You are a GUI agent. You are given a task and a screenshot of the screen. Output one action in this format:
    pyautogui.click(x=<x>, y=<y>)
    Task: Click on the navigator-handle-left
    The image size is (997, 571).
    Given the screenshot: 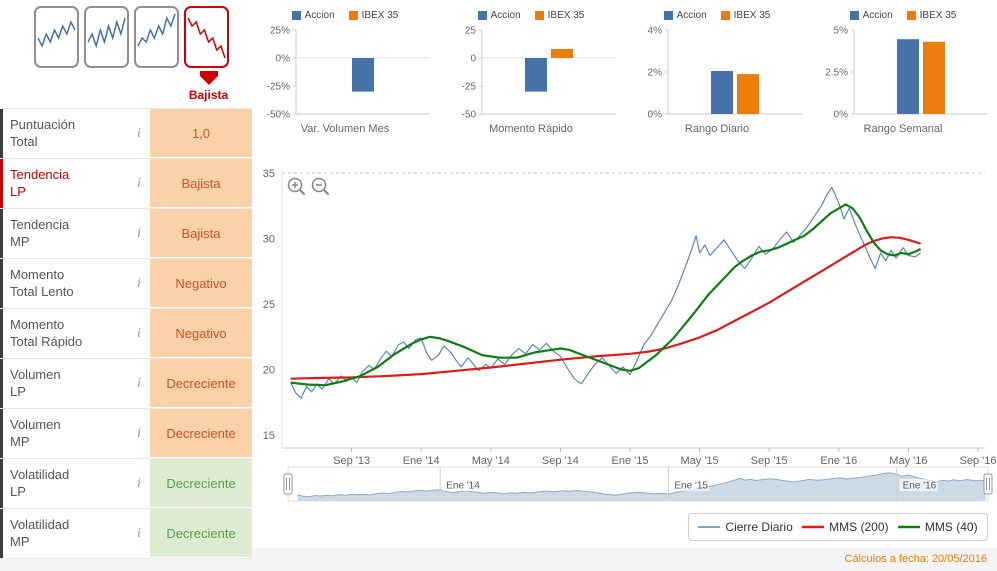 What is the action you would take?
    pyautogui.click(x=288, y=484)
    